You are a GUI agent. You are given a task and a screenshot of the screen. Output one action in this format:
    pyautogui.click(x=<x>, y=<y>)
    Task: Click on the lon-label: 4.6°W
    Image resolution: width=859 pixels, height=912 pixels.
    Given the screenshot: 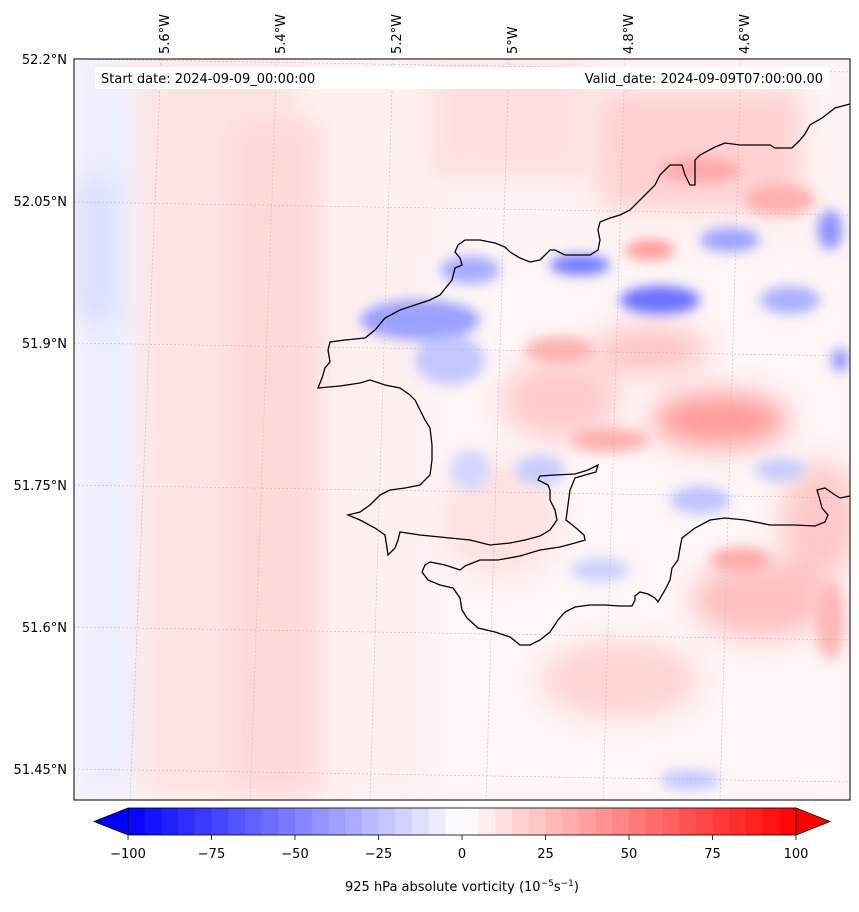 What is the action you would take?
    pyautogui.click(x=745, y=34)
    